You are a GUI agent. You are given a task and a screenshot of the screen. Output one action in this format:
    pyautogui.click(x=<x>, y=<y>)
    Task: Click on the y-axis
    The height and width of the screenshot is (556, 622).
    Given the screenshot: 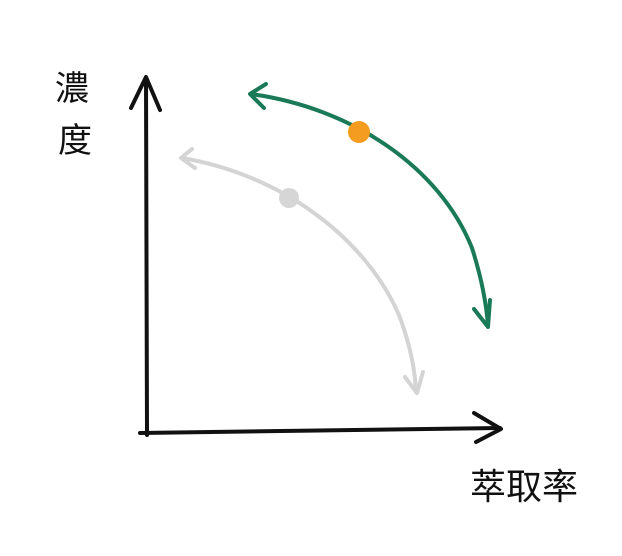 What is the action you would take?
    pyautogui.click(x=146, y=256)
    